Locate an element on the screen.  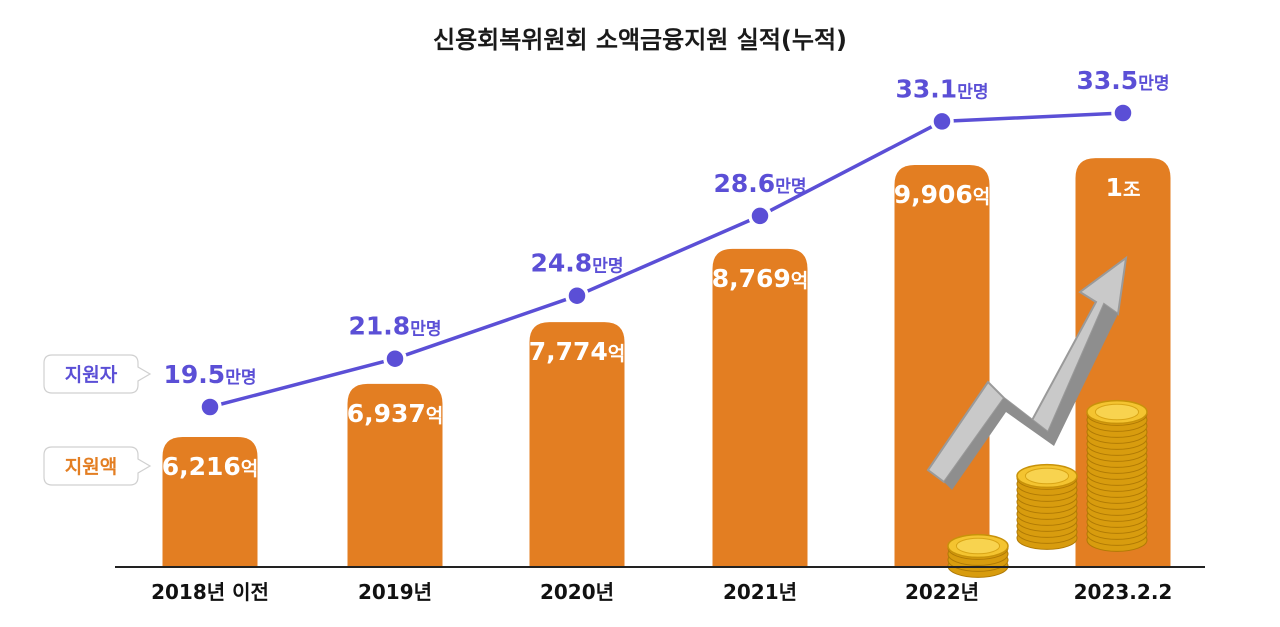
chart-title: 신용회복위원회 소액금융지원 실적(누적) is located at coordinates (640, 40).